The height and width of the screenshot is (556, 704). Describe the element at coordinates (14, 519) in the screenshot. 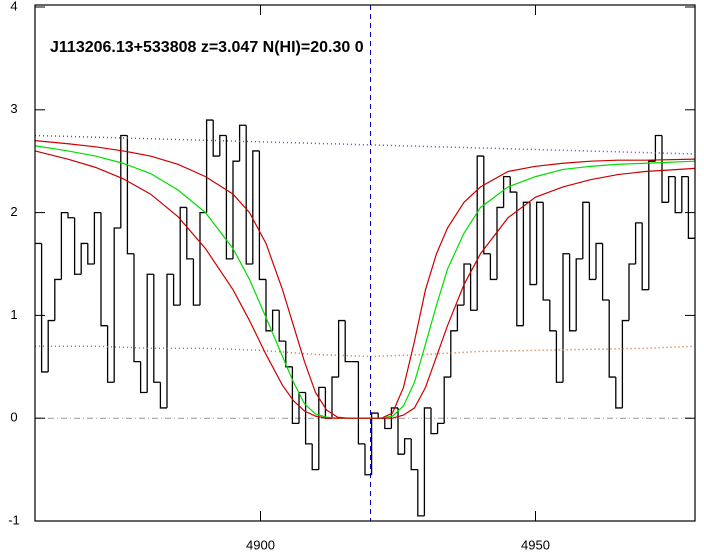

I see `y-tick-label: -1` at that location.